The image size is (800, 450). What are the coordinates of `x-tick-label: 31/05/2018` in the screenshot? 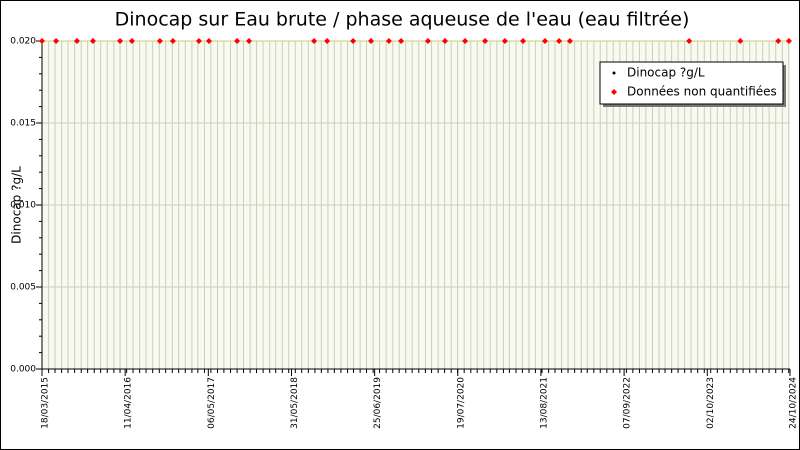 It's located at (295, 403).